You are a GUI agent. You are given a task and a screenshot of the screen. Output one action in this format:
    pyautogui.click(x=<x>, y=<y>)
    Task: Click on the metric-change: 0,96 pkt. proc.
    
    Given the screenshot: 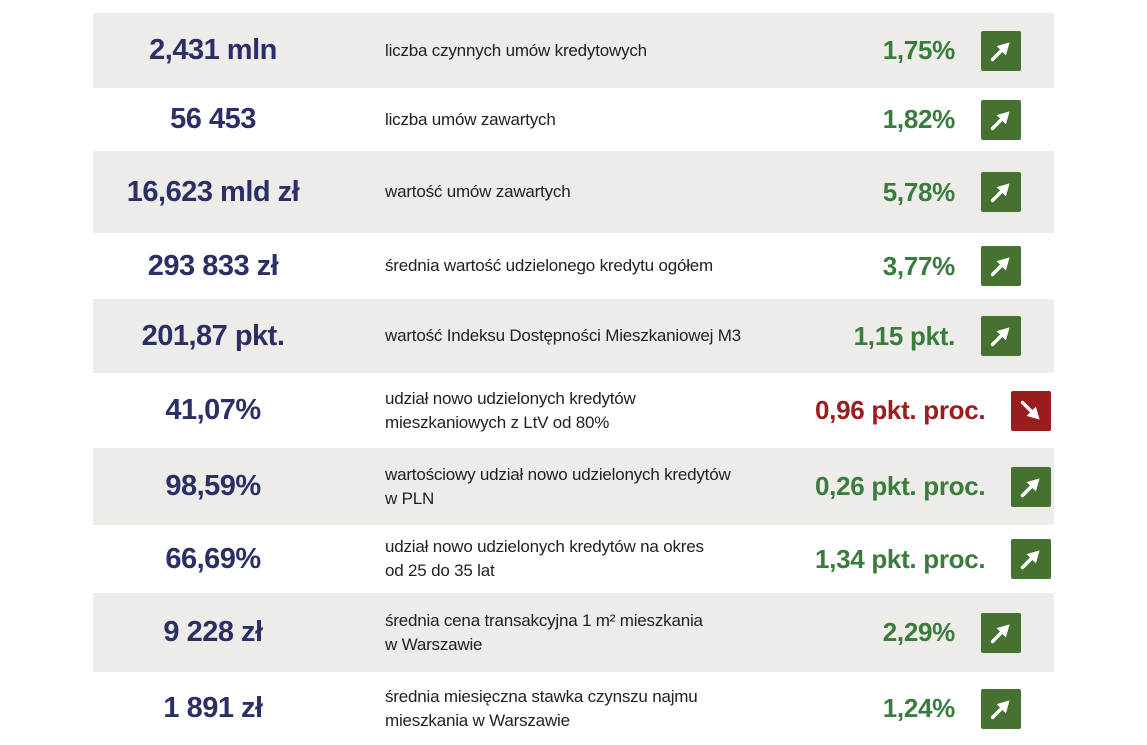 What is the action you would take?
    pyautogui.click(x=900, y=410)
    